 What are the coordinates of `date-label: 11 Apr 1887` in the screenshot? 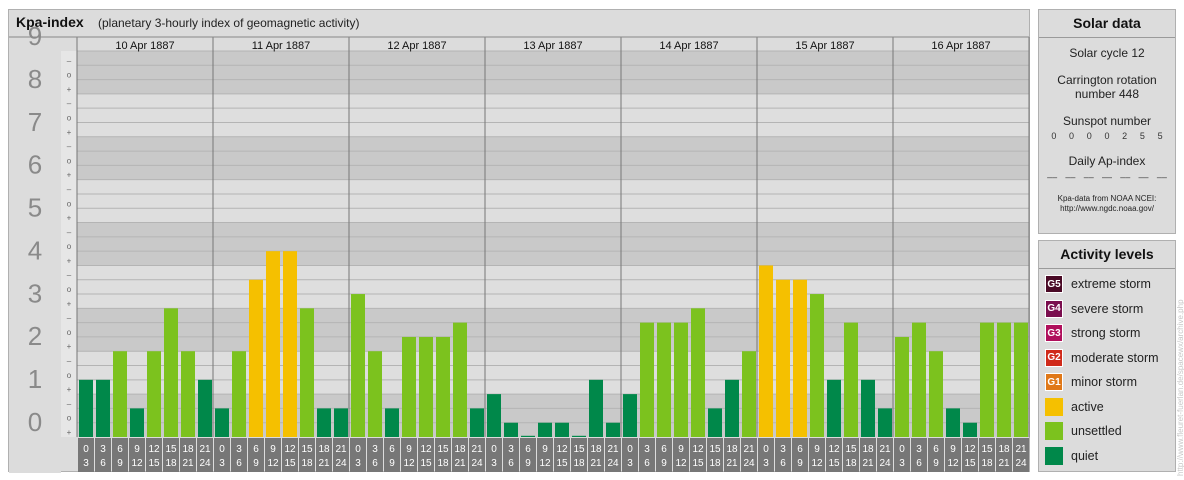 It's located at (281, 46).